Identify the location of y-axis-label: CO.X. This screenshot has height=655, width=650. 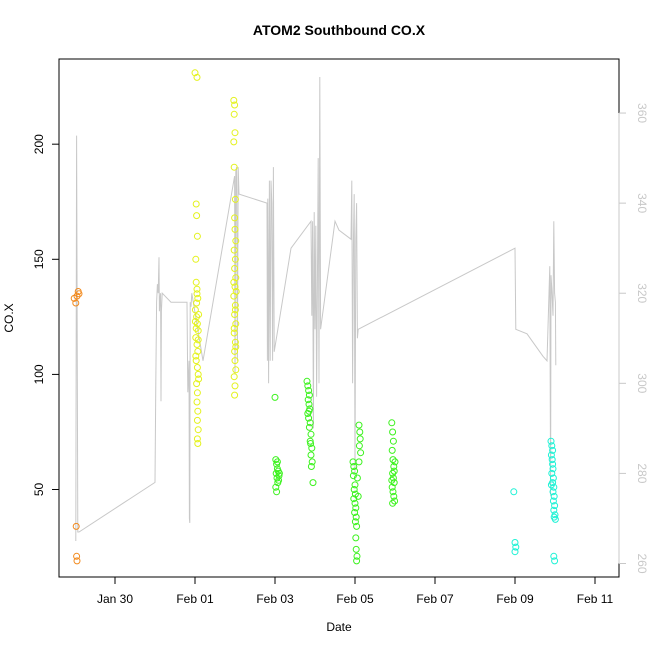
(9, 317).